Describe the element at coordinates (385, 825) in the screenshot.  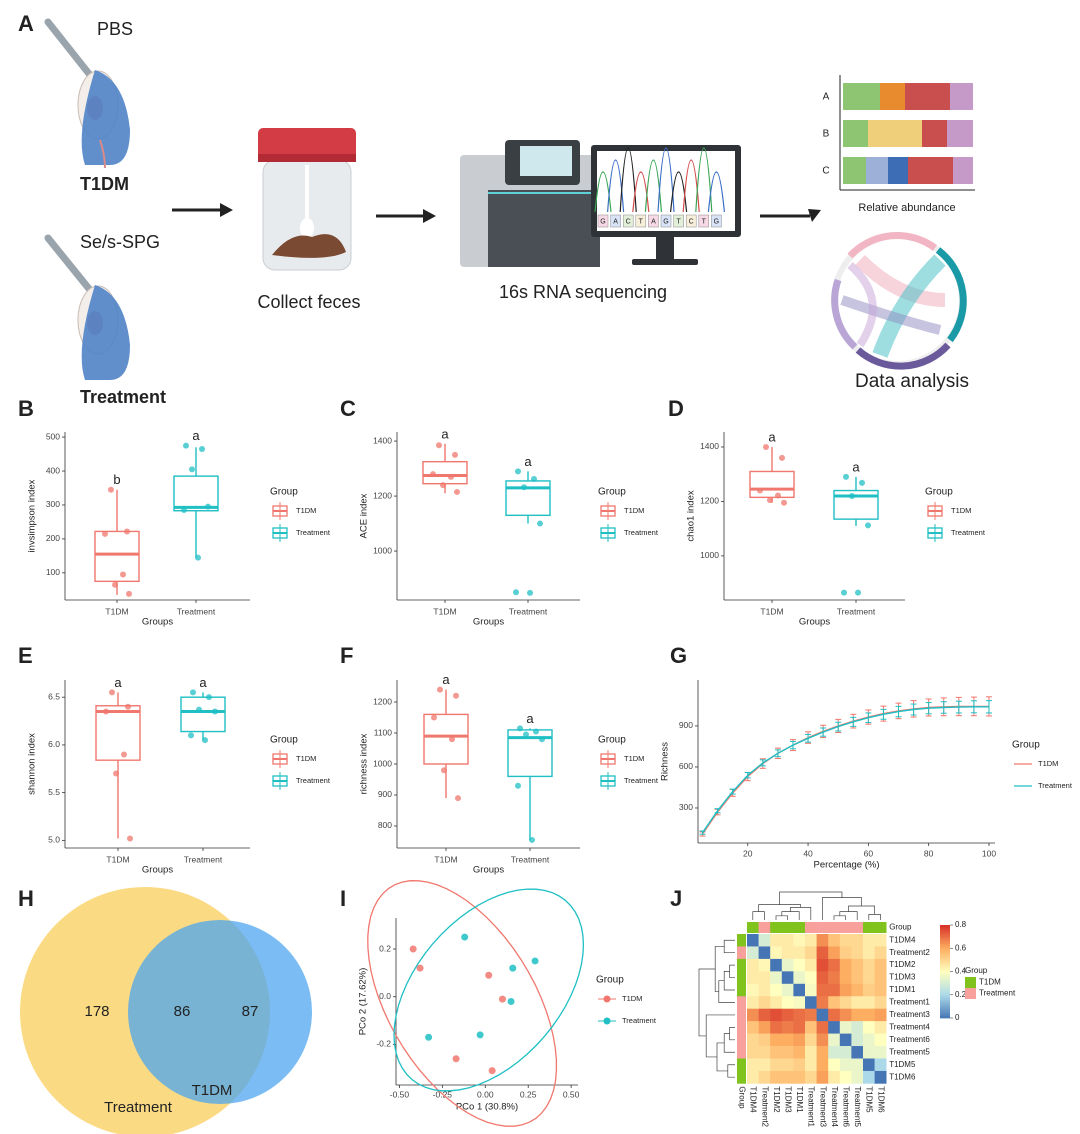
I see `y-tick-label: 800` at that location.